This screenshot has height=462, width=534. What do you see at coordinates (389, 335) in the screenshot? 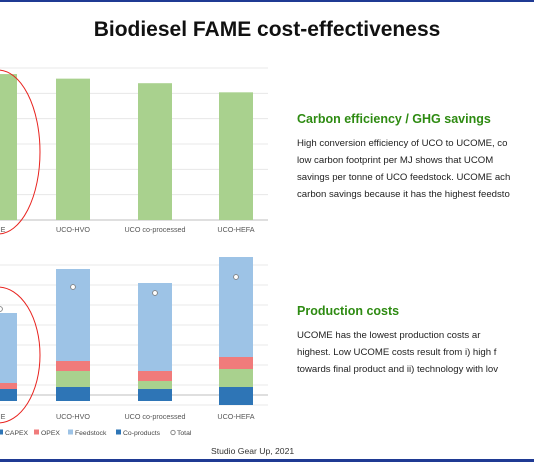
I see `production-text-line: UCOME has the lowest production costs ar` at bounding box center [389, 335].